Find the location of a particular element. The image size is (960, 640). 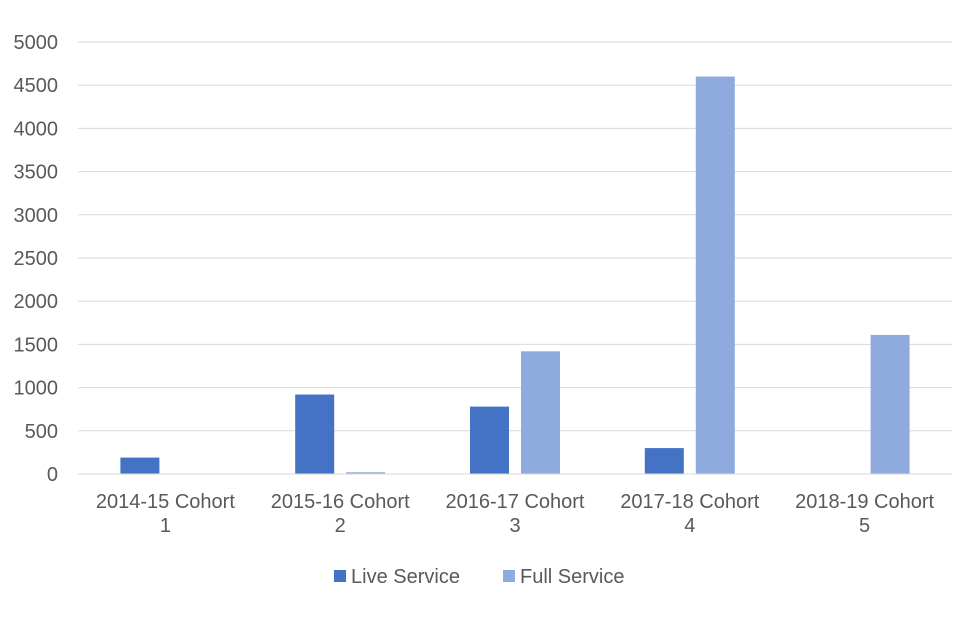

y-tick-label: 0 is located at coordinates (52, 475).